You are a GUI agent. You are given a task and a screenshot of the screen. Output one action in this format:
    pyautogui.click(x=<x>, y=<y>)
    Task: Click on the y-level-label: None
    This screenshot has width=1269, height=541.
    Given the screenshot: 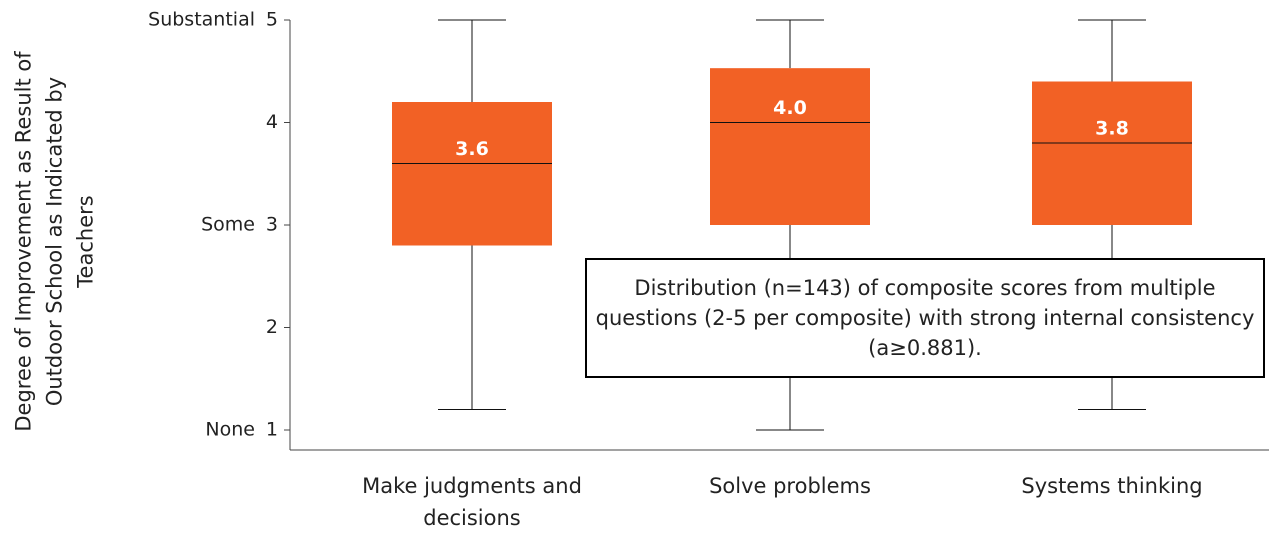 What is the action you would take?
    pyautogui.click(x=230, y=430)
    